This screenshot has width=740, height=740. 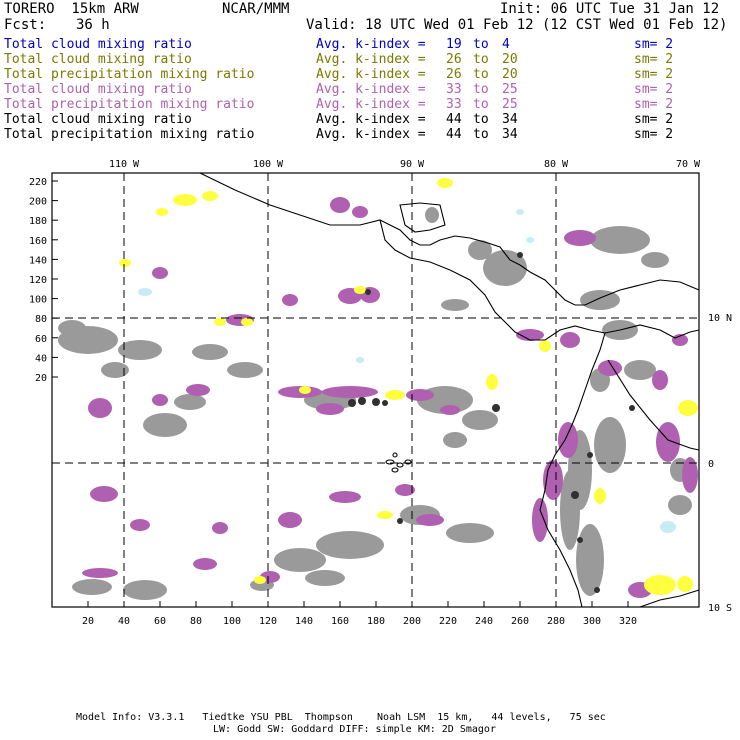 I want to click on legend-to: 34, so click(x=510, y=119).